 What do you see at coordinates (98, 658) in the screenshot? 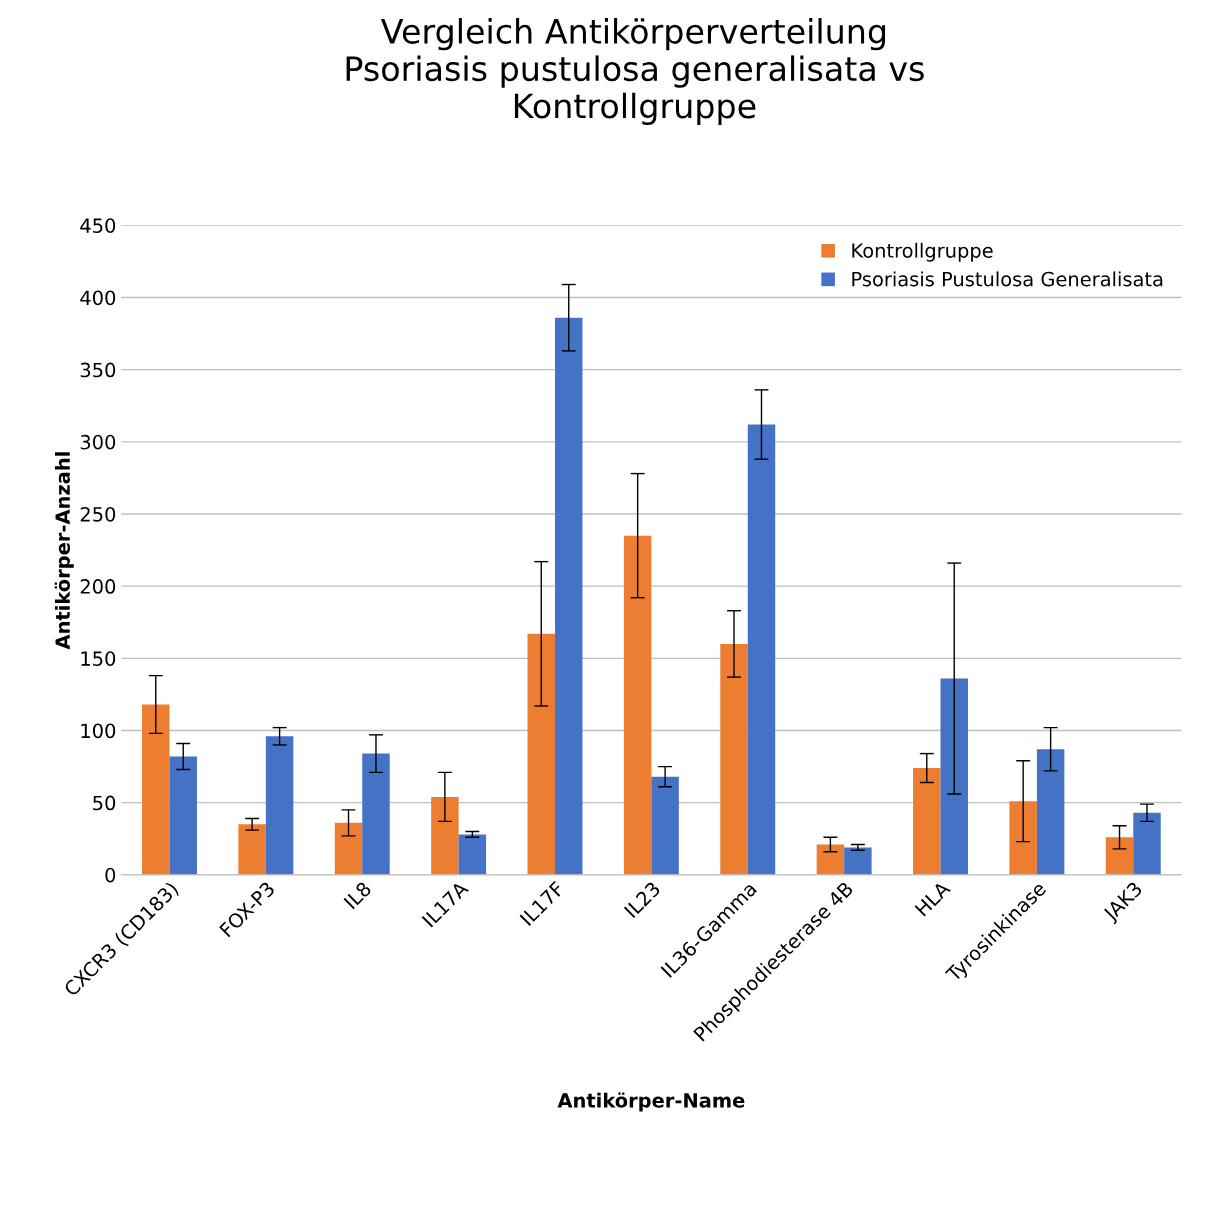
I see `y-tick-label: 150` at bounding box center [98, 658].